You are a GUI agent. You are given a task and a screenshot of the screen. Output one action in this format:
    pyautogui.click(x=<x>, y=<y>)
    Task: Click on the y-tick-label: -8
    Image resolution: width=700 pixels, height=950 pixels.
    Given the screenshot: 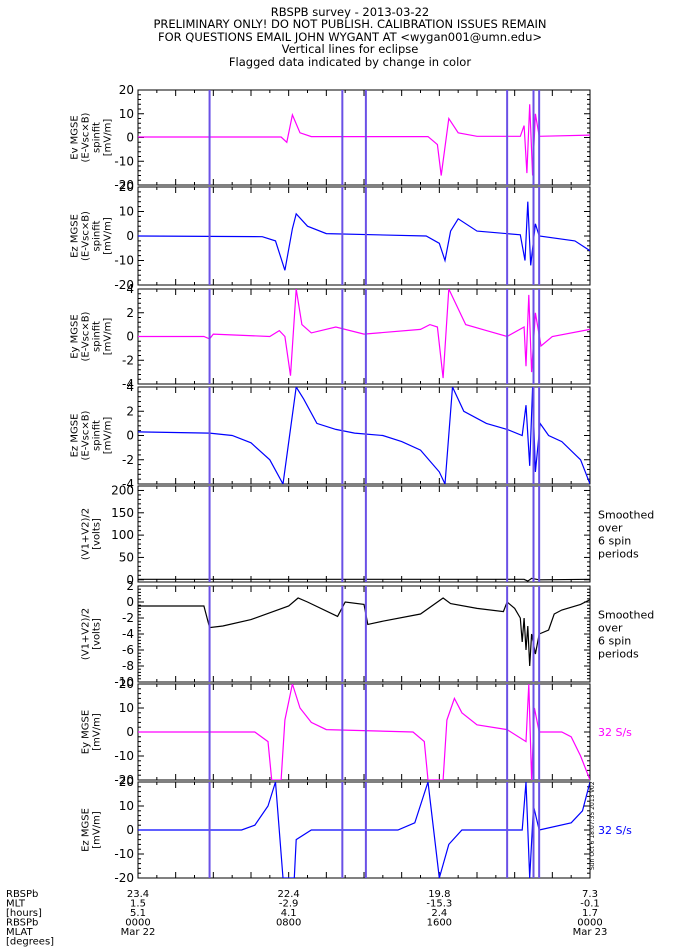 What is the action you would take?
    pyautogui.click(x=128, y=666)
    